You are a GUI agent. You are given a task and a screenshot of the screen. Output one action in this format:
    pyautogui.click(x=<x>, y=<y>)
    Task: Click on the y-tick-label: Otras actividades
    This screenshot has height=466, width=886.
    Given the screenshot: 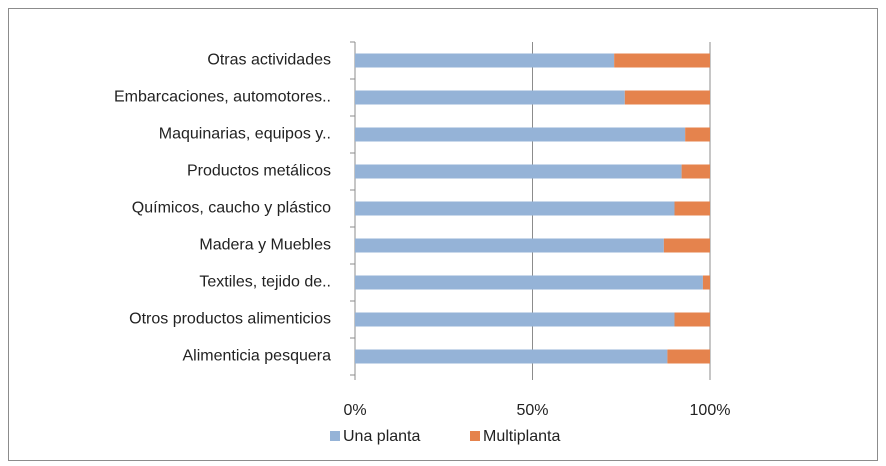 What is the action you would take?
    pyautogui.click(x=269, y=60)
    